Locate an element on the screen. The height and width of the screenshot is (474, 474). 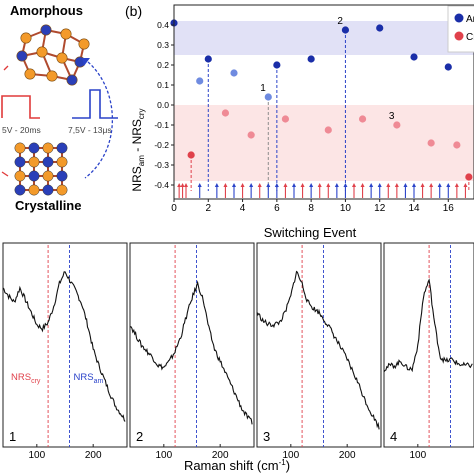
crystalline-label: Crystalline is located at coordinates (48, 205).